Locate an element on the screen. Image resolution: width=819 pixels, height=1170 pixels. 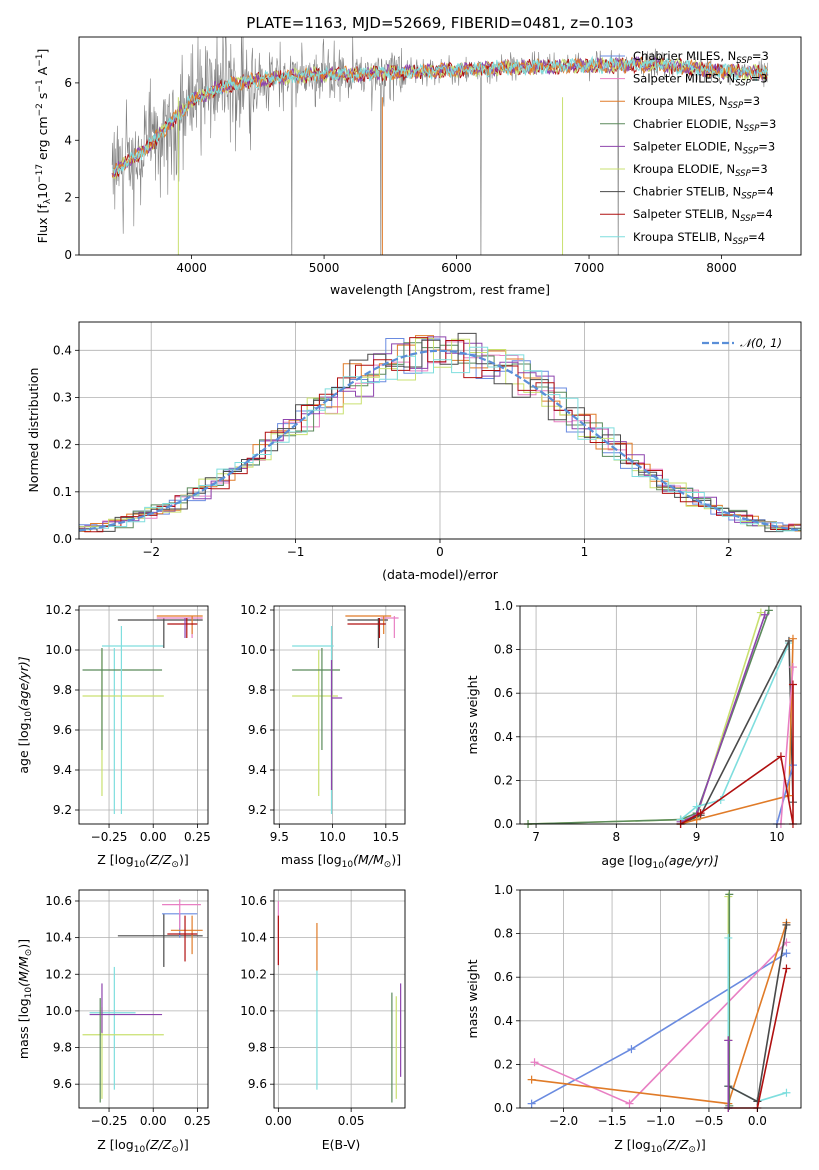
weight-vs-age-frame is located at coordinates (660, 715).